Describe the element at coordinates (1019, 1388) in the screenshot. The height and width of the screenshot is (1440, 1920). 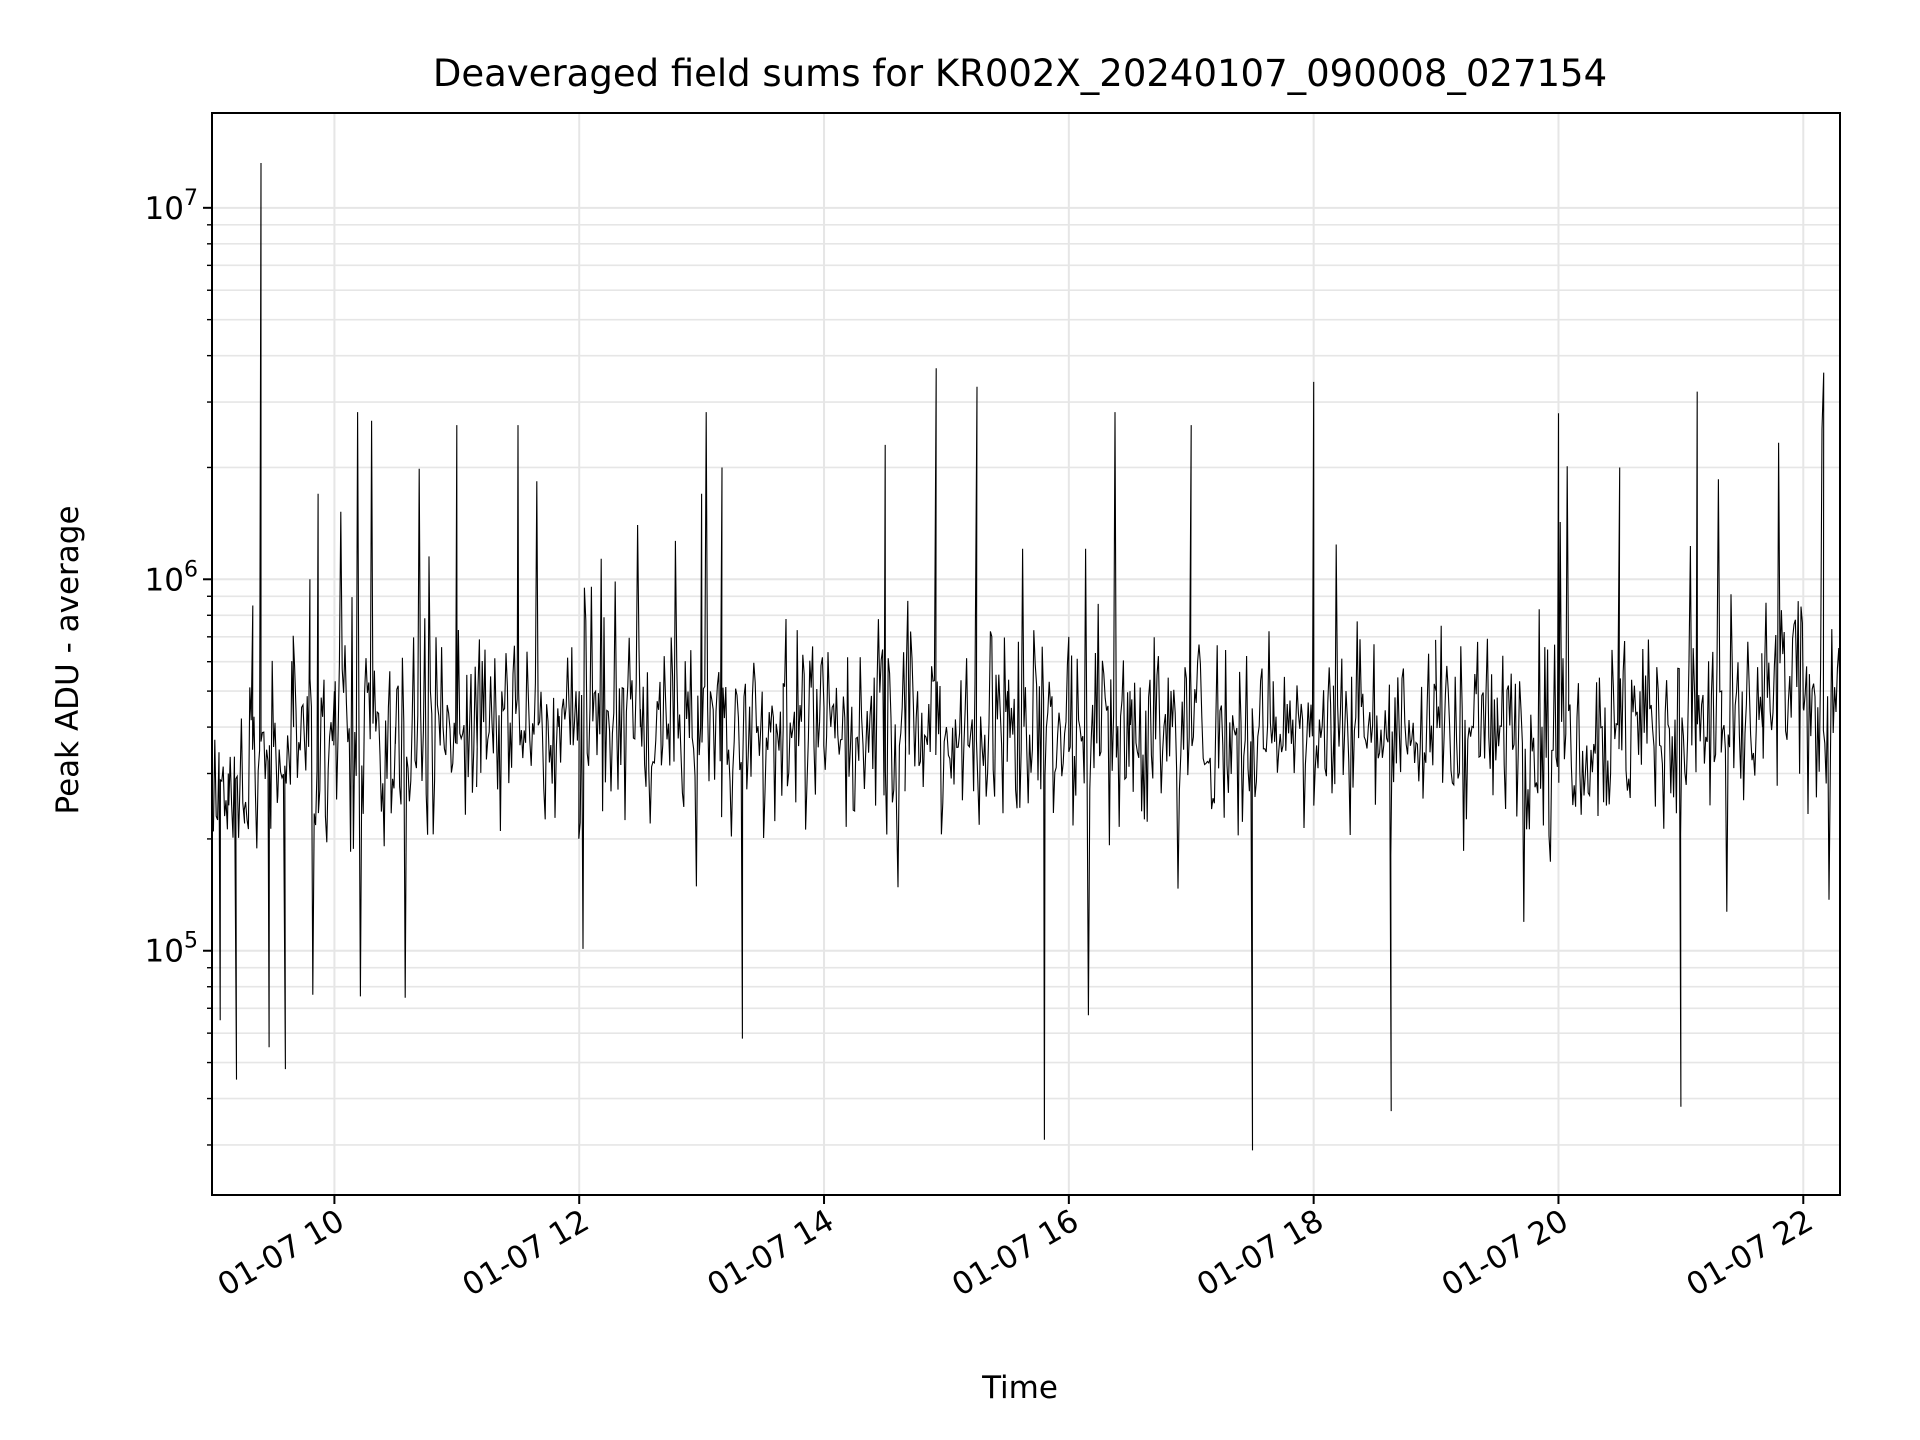
I see `x-axis-label: Time` at that location.